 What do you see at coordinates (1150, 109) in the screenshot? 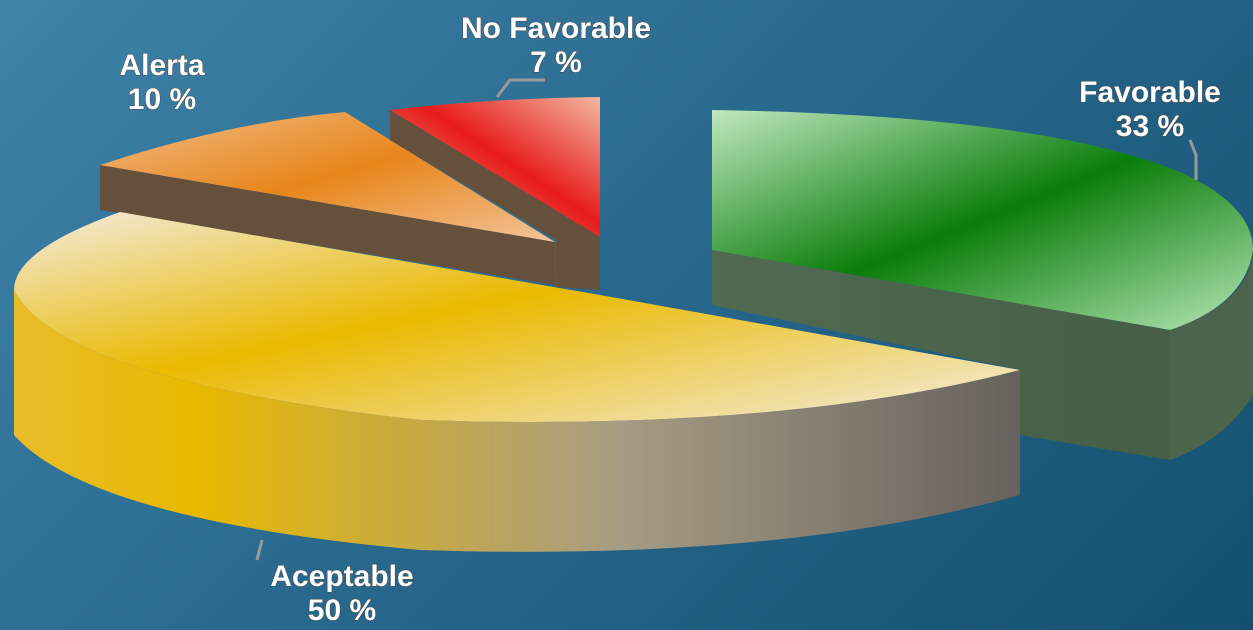
I see `slice-label-favorable: Favorable 33 %` at bounding box center [1150, 109].